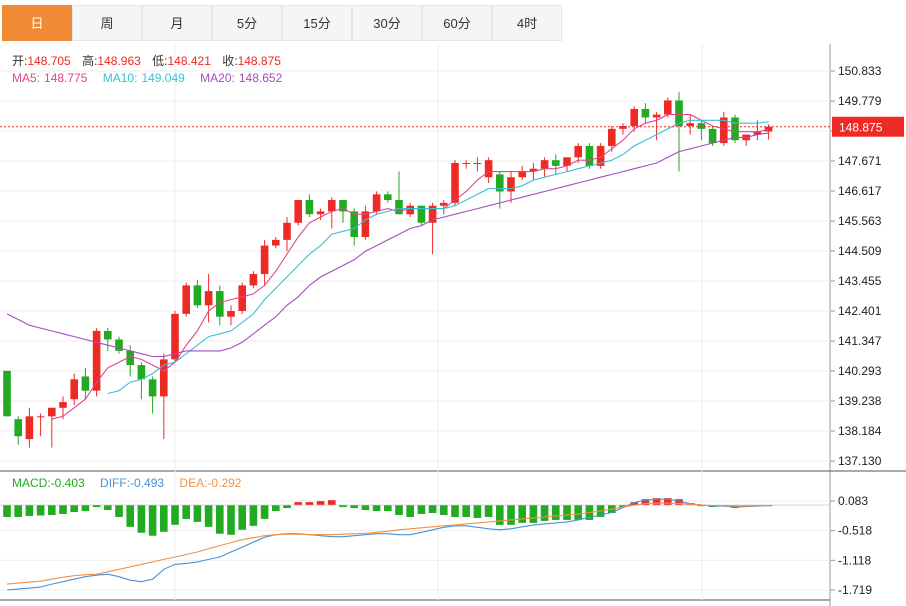  What do you see at coordinates (457, 23) in the screenshot?
I see `tab-7: 60分` at bounding box center [457, 23].